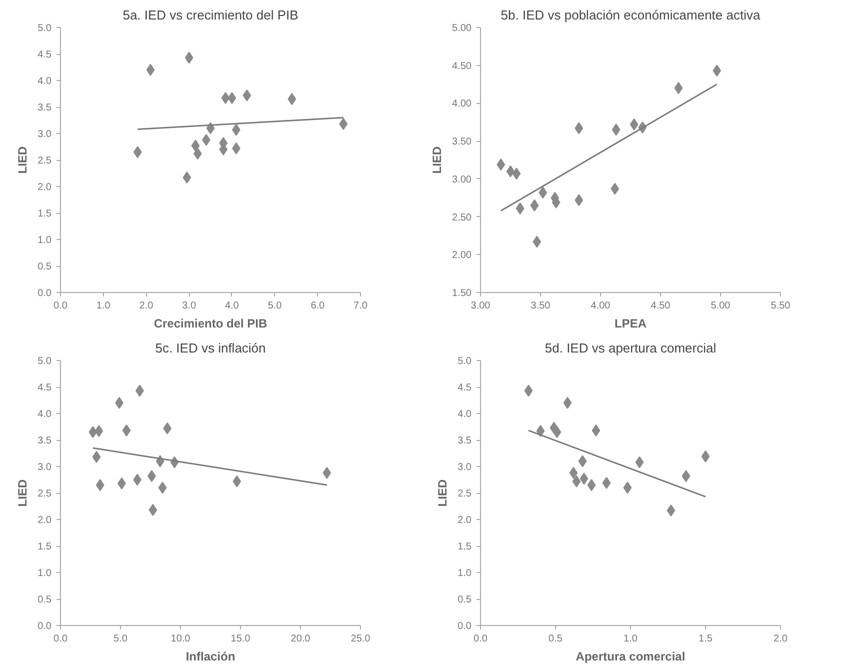  I want to click on chart-title: 5c. IED vs inflación, so click(210, 348).